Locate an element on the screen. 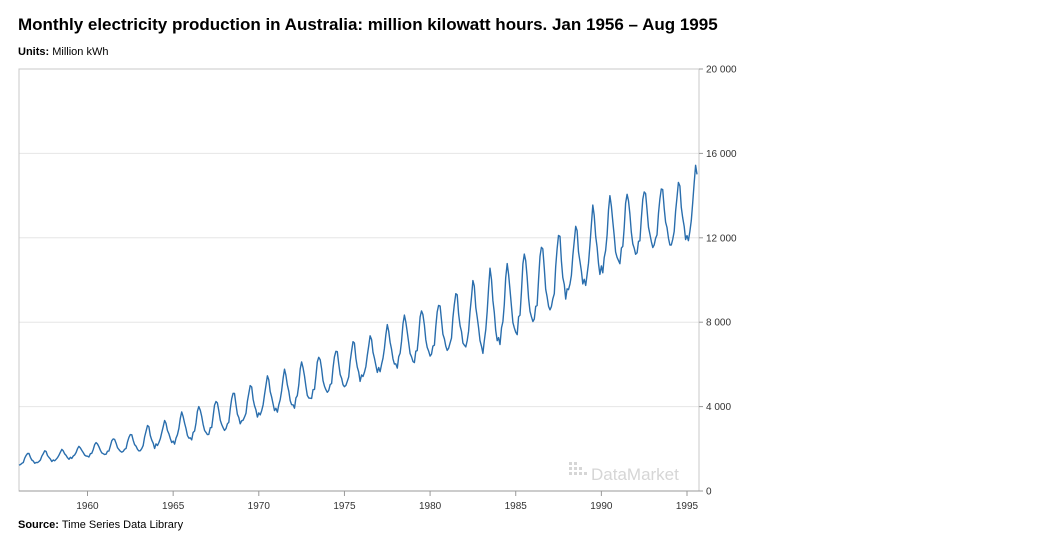 This screenshot has width=1040, height=559. source-label: Source: is located at coordinates (38, 525).